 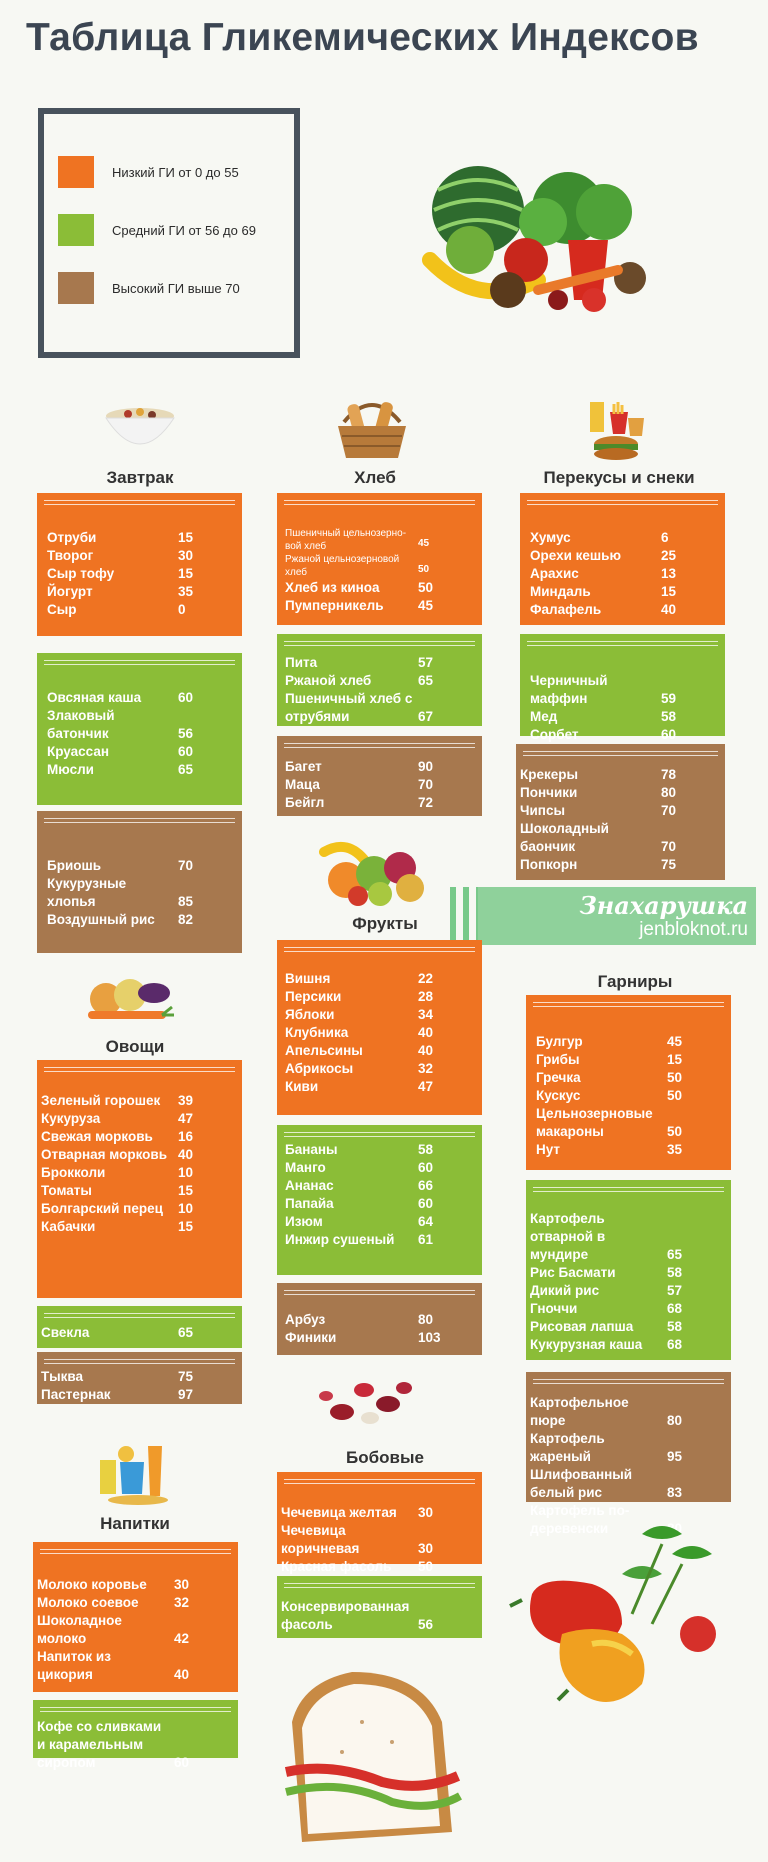 What do you see at coordinates (176, 288) in the screenshot?
I see `legend-label: Высокий ГИ выше 70` at bounding box center [176, 288].